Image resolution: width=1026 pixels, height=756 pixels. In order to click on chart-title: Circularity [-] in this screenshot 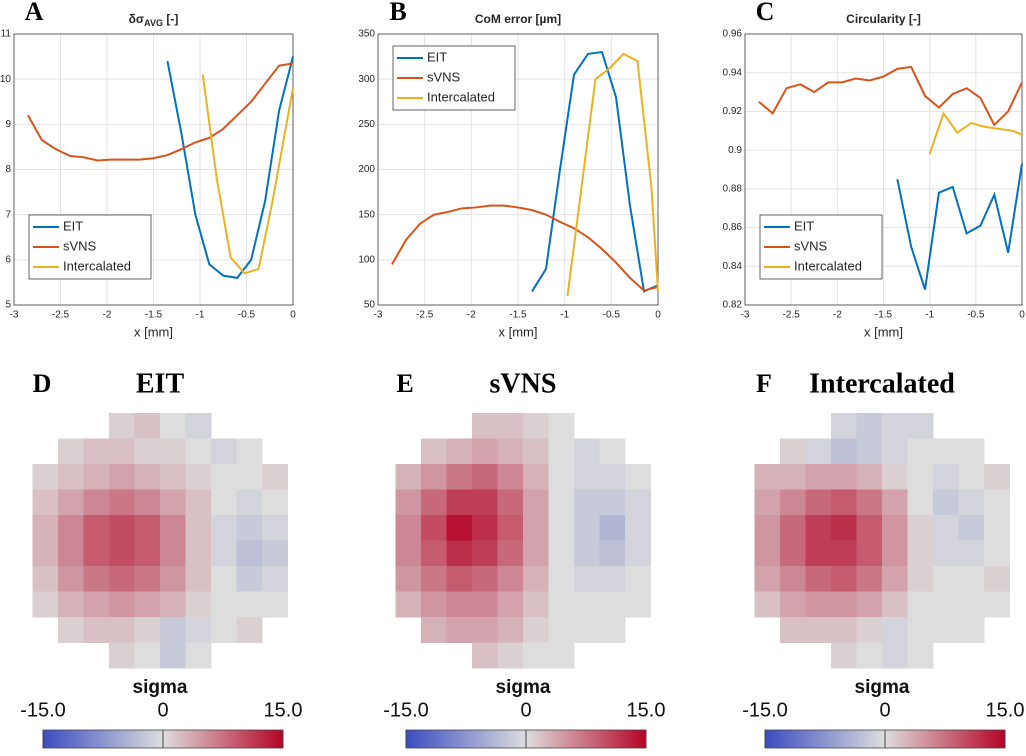, I will do `click(883, 19)`.